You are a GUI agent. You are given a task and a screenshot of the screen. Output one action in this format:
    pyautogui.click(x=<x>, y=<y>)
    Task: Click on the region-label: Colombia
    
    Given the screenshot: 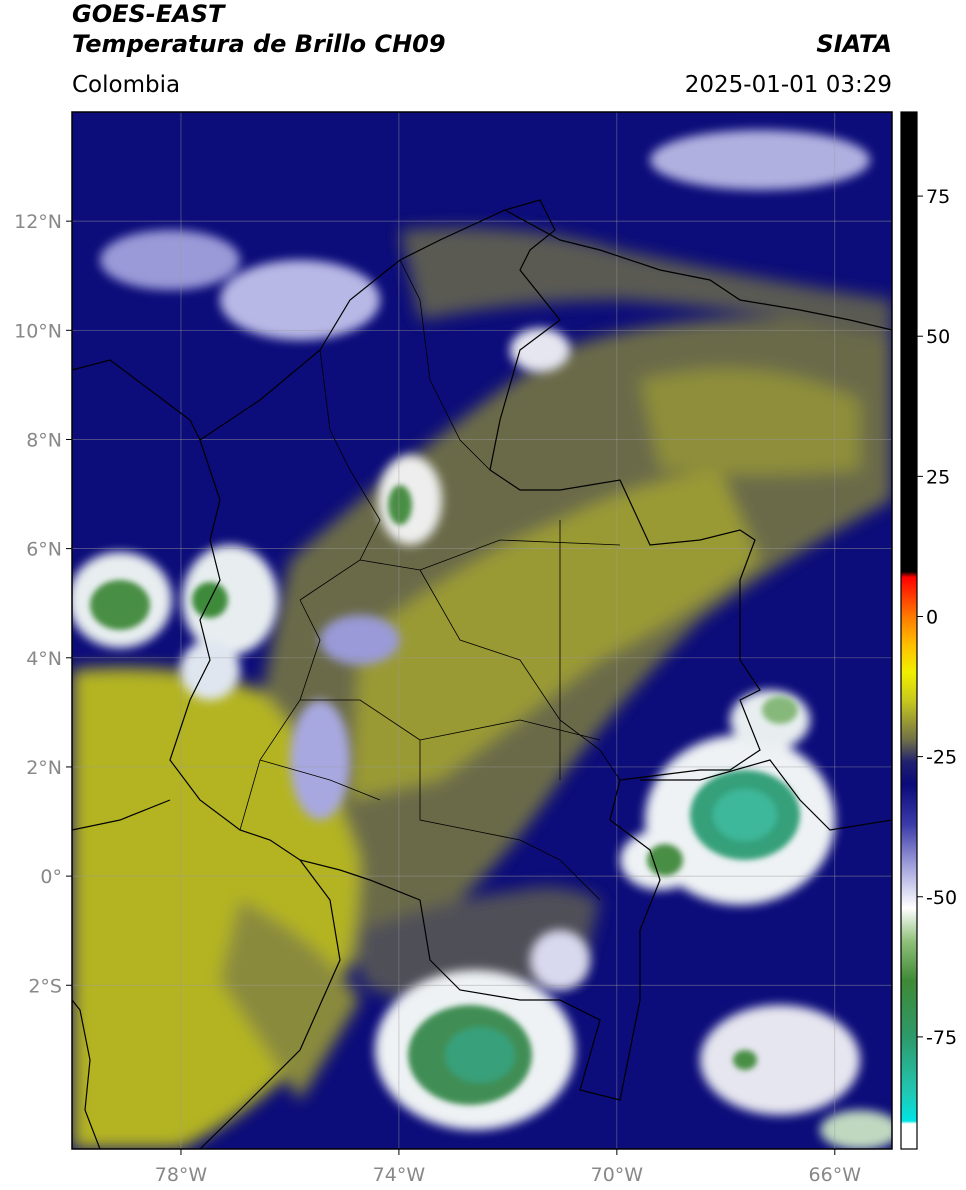 What is the action you would take?
    pyautogui.click(x=126, y=85)
    